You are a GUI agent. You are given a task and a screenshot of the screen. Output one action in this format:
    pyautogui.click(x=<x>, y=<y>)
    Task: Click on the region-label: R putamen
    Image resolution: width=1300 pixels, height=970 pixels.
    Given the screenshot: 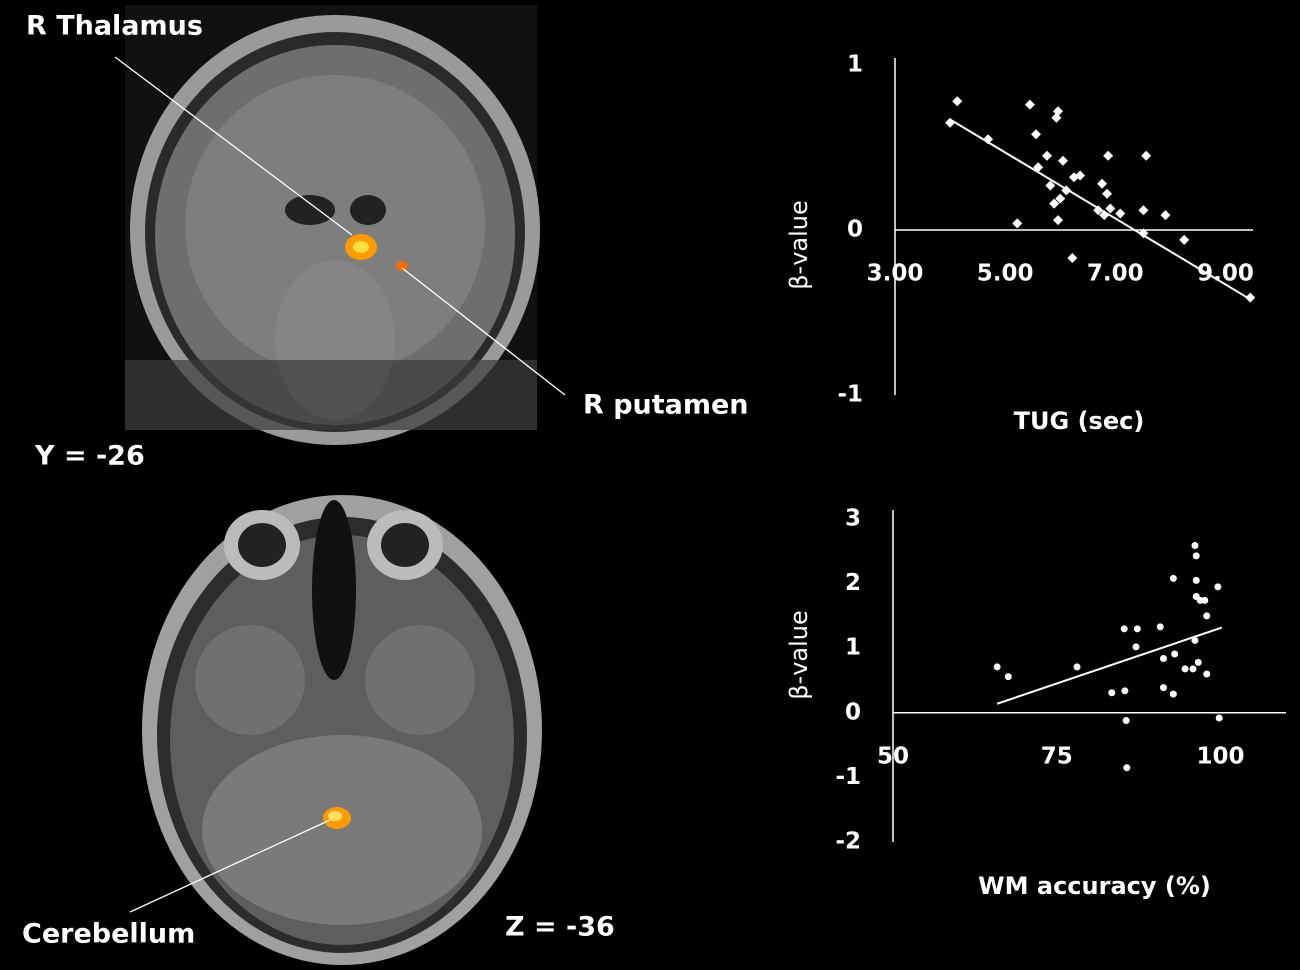 What is the action you would take?
    pyautogui.click(x=666, y=405)
    